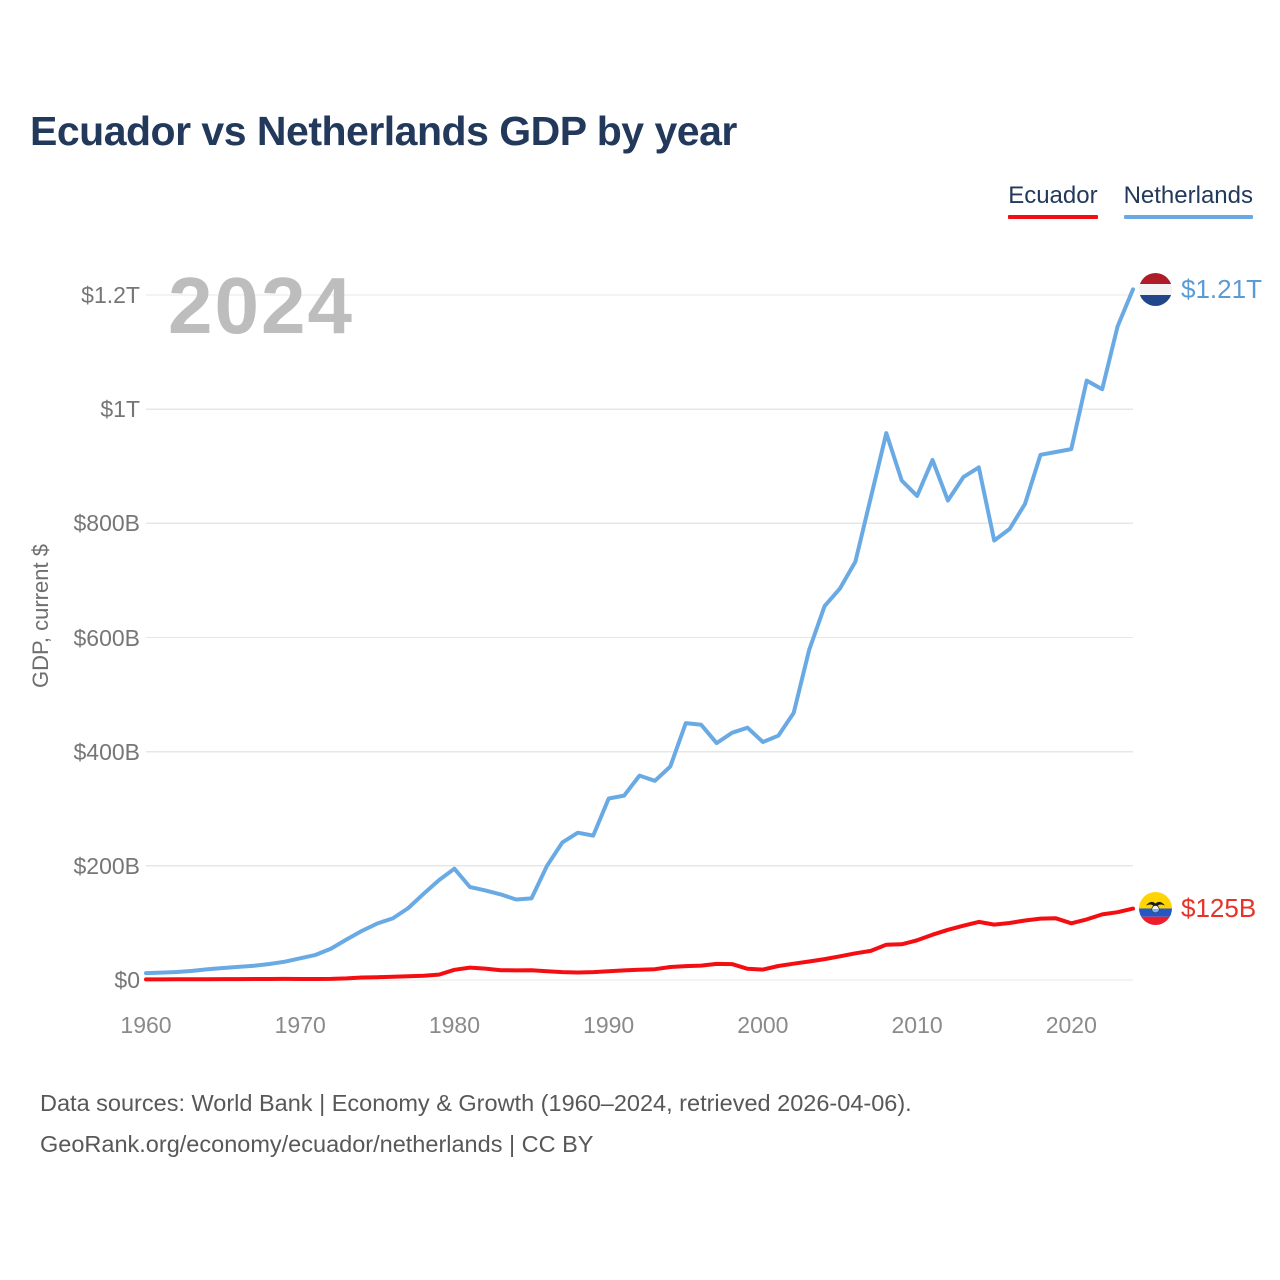 The height and width of the screenshot is (1280, 1280). What do you see at coordinates (383, 131) in the screenshot?
I see `chart-title: Ecuador vs Netherlands GDP by year` at bounding box center [383, 131].